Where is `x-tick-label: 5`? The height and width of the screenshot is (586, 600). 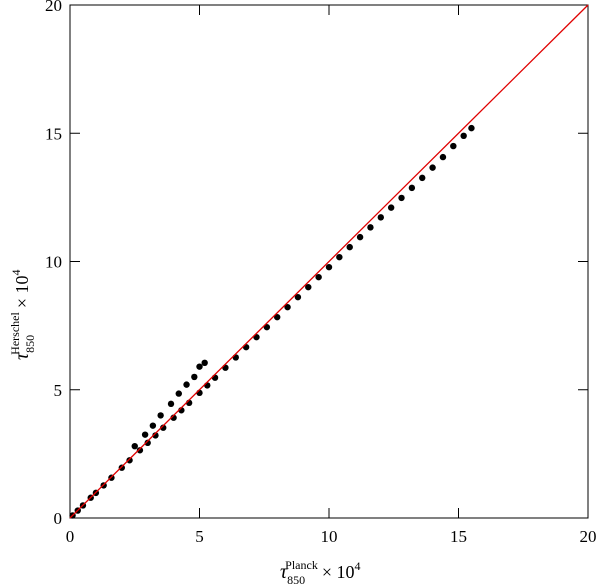 x-tick-label: 5 is located at coordinates (199, 536).